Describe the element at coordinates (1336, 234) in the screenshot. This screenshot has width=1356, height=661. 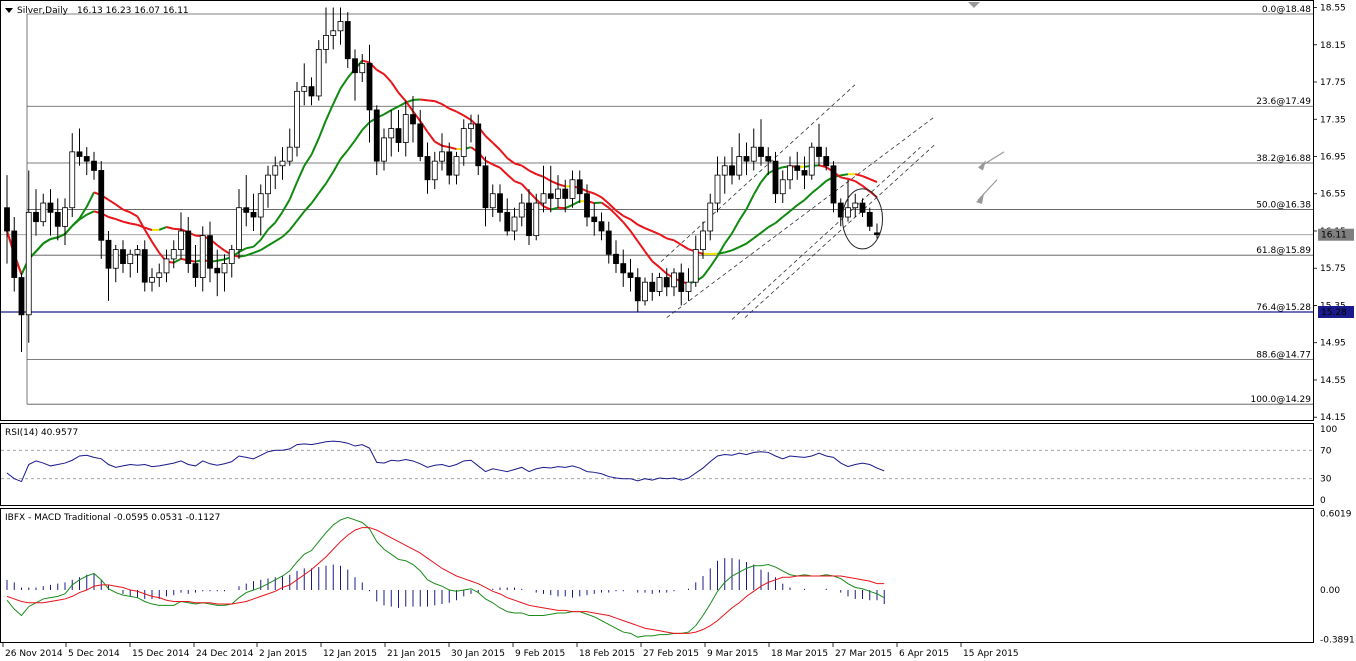
I see `last-price-tag` at that location.